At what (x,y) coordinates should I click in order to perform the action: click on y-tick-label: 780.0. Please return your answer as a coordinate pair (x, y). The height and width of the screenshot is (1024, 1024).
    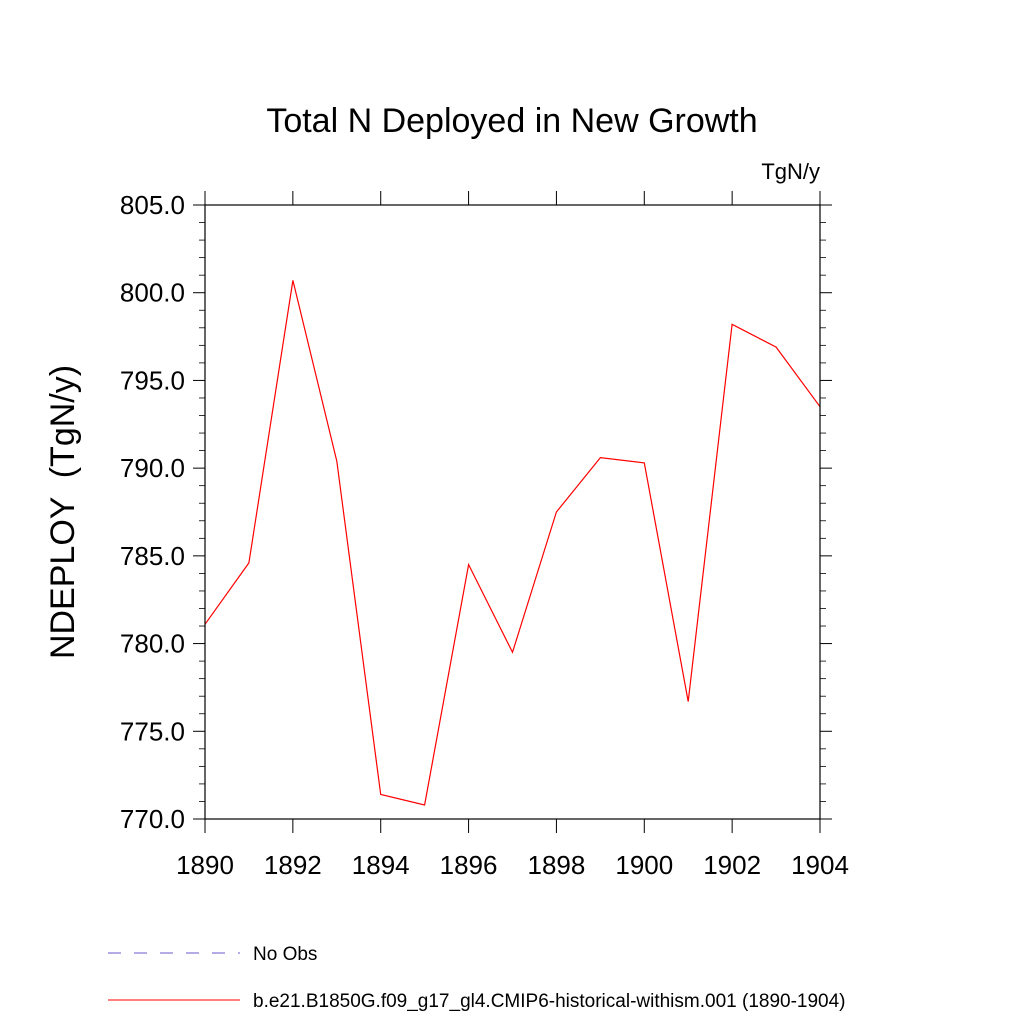
    Looking at the image, I should click on (152, 644).